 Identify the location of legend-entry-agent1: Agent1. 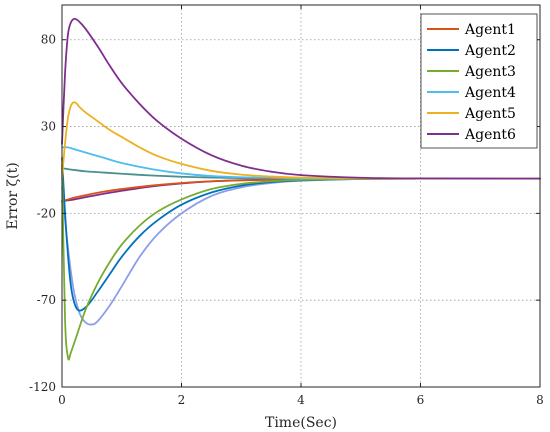
(490, 30).